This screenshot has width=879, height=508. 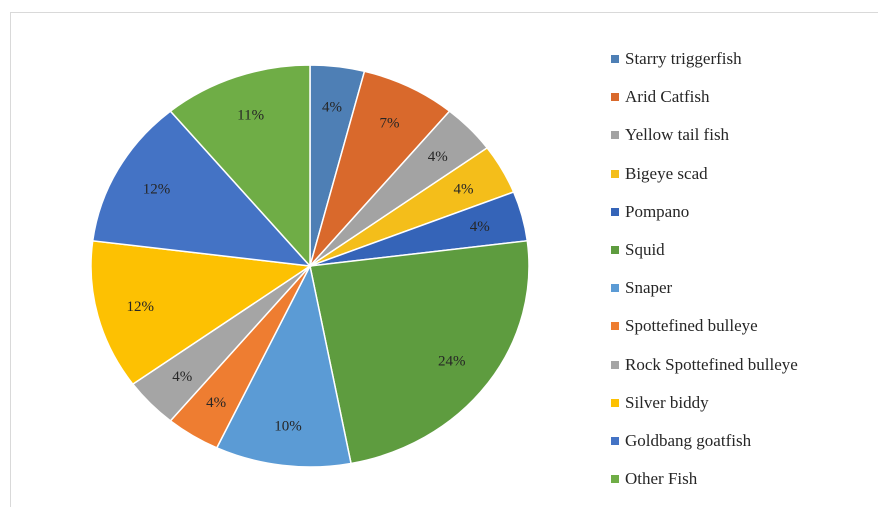 I want to click on legend-label: Bigeye scad, so click(x=666, y=173).